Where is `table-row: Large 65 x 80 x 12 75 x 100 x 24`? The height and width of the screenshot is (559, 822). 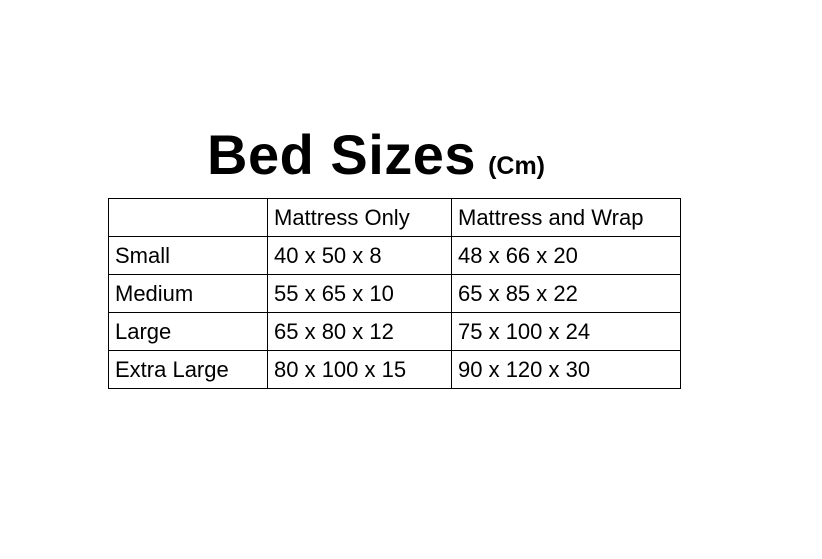
table-row: Large 65 x 80 x 12 75 x 100 x 24 is located at coordinates (394, 331).